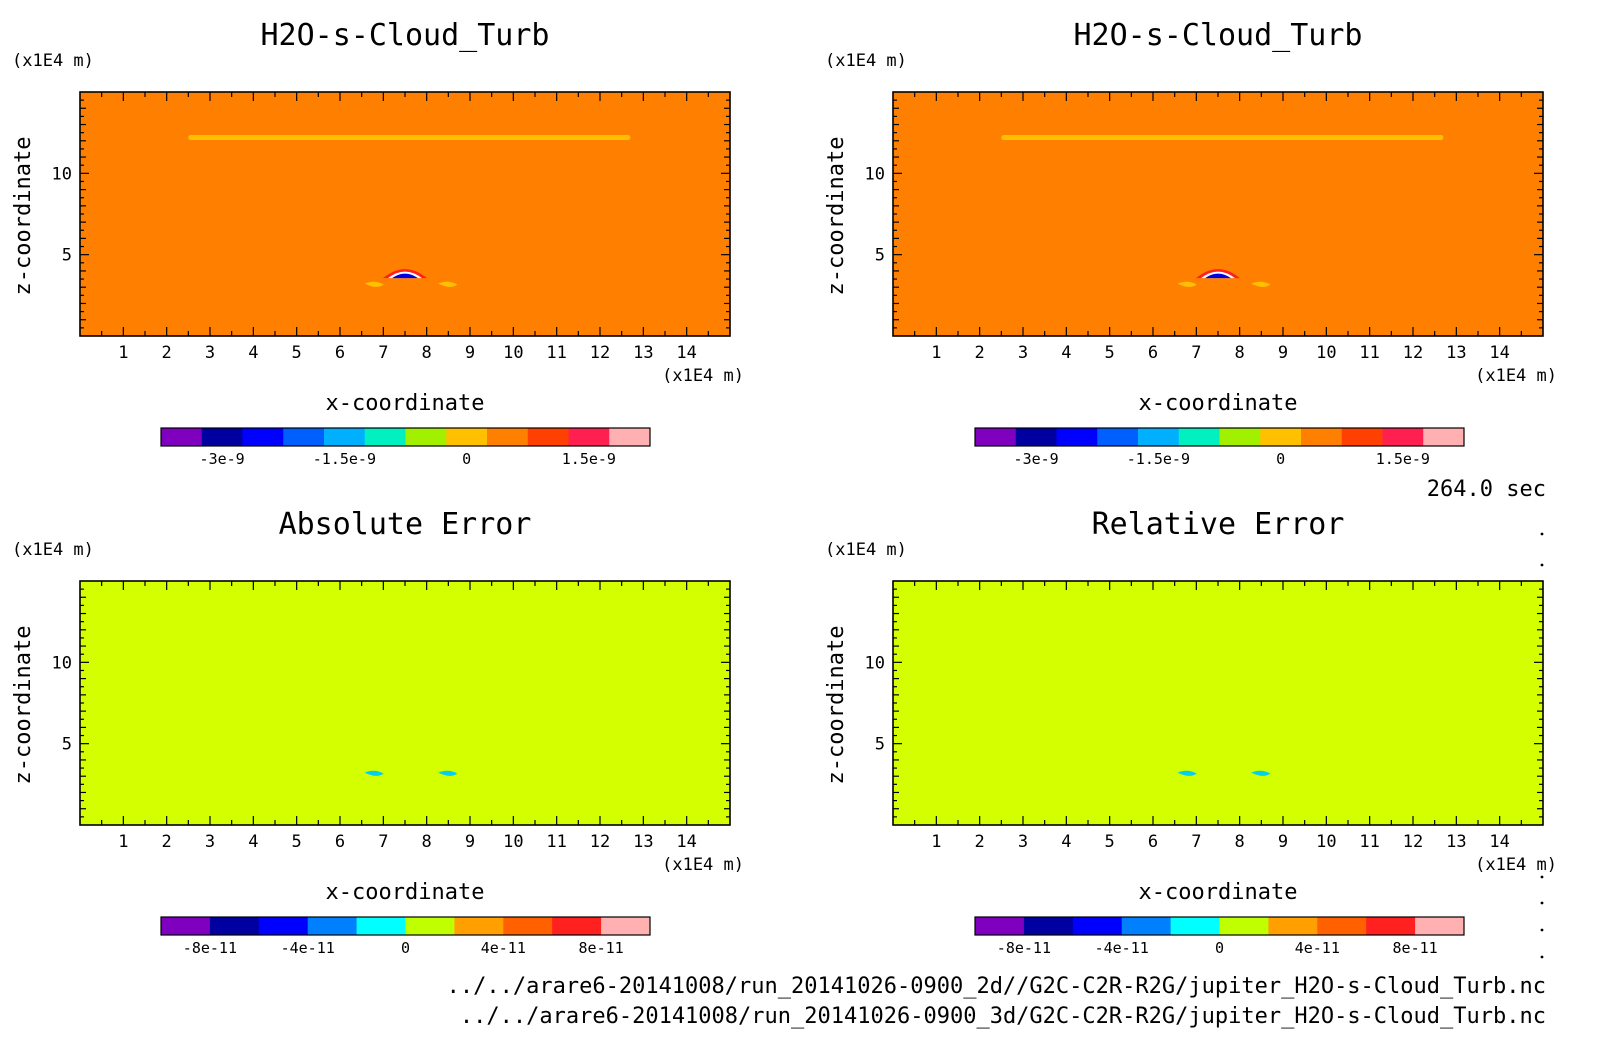  Describe the element at coordinates (1024, 948) in the screenshot. I see `colorbar-tick-label: -8e-11` at that location.